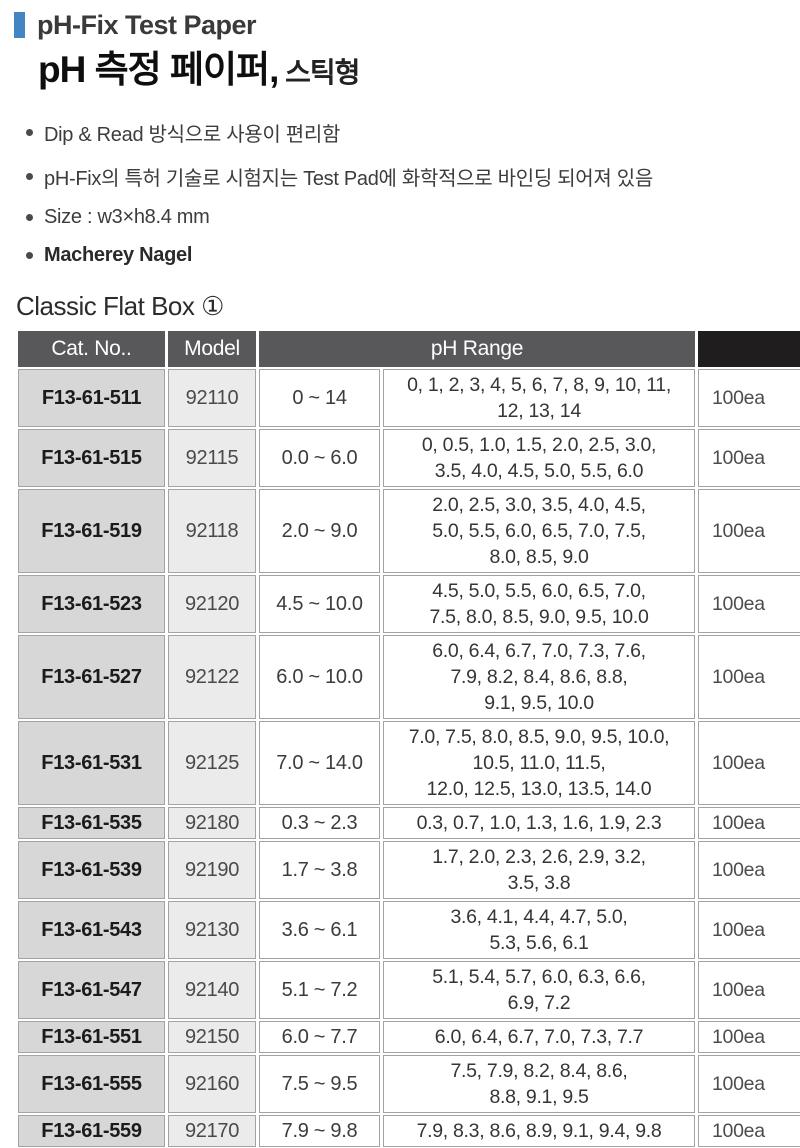  What do you see at coordinates (212, 823) in the screenshot?
I see `cell-model: 92180` at bounding box center [212, 823].